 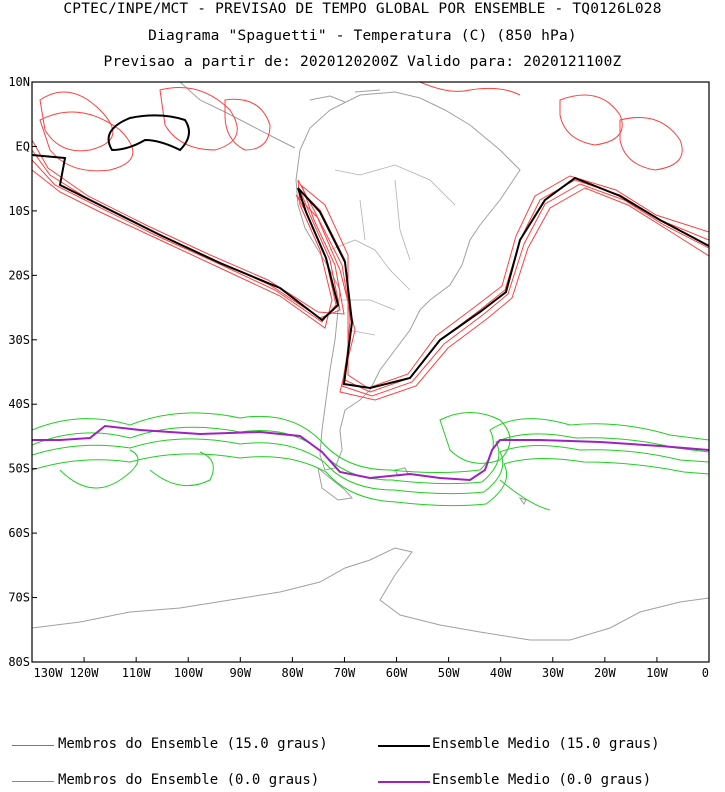 I want to click on legend-label-mean-15: Ensemble Medio (15.0 graus), so click(x=546, y=744).